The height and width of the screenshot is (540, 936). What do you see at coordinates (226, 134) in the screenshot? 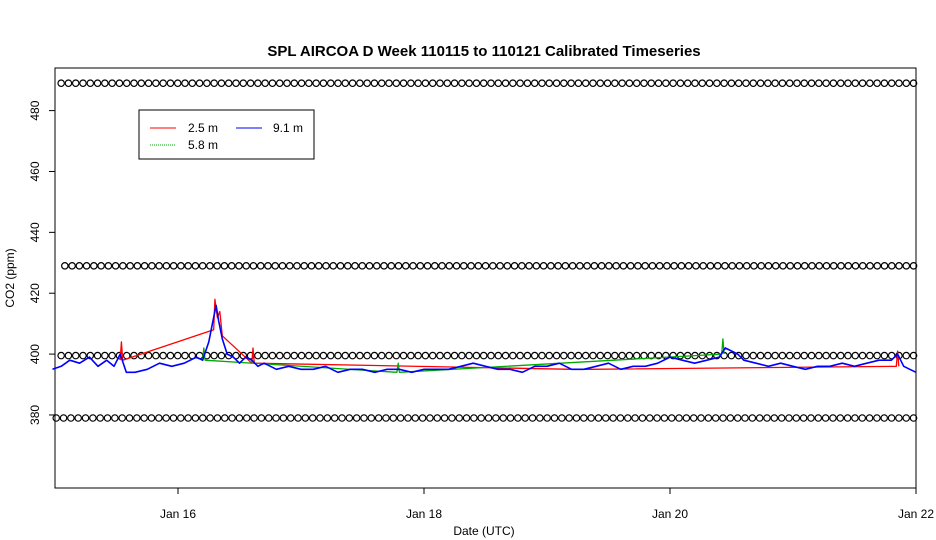
I see `legend: 2.5 m 5.8 m 9.1 m` at bounding box center [226, 134].